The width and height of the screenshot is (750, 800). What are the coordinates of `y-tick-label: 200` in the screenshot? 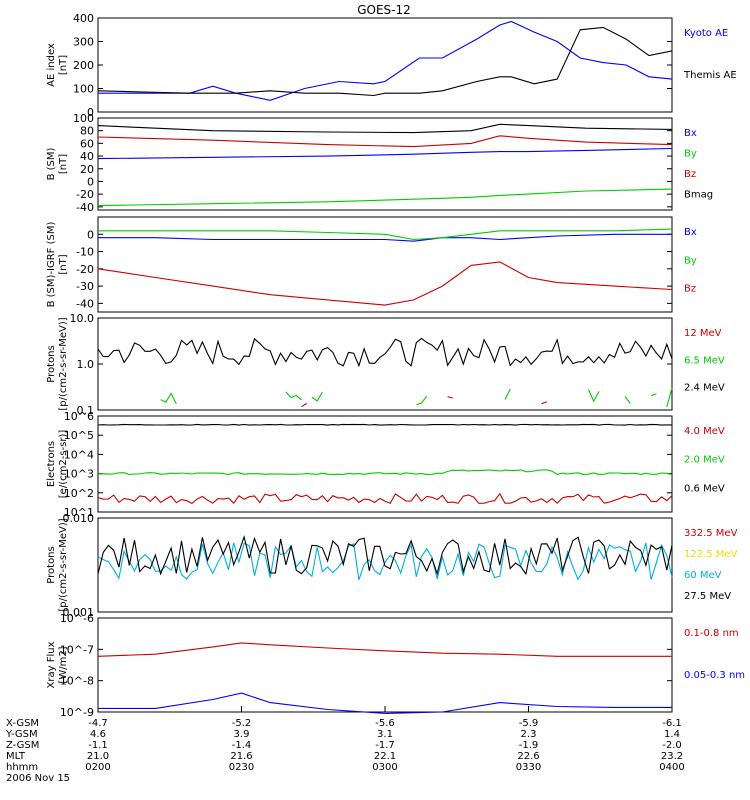 It's located at (83, 65).